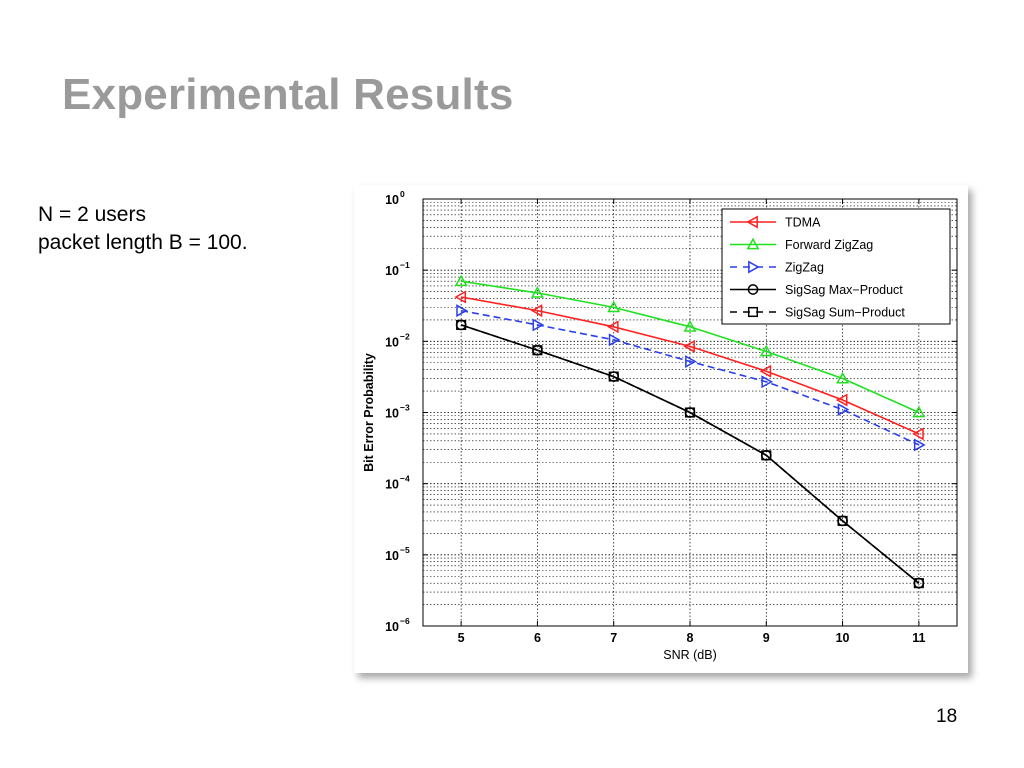 This screenshot has height=768, width=1024. What do you see at coordinates (369, 412) in the screenshot?
I see `y-axis-label: Bit Error Probability` at bounding box center [369, 412].